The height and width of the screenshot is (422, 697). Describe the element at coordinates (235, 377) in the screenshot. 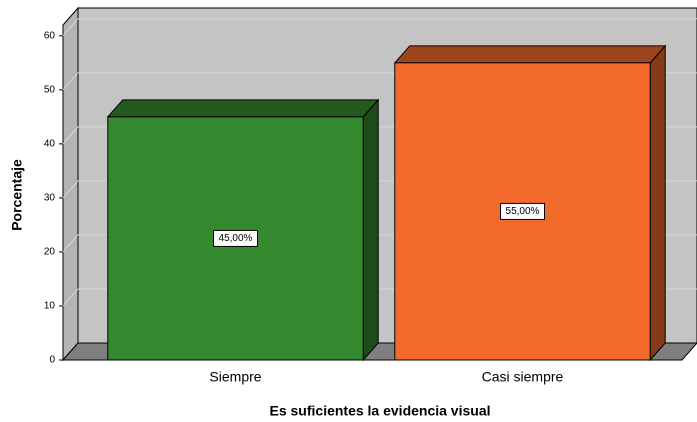

I see `x-tick-label: Siempre` at that location.